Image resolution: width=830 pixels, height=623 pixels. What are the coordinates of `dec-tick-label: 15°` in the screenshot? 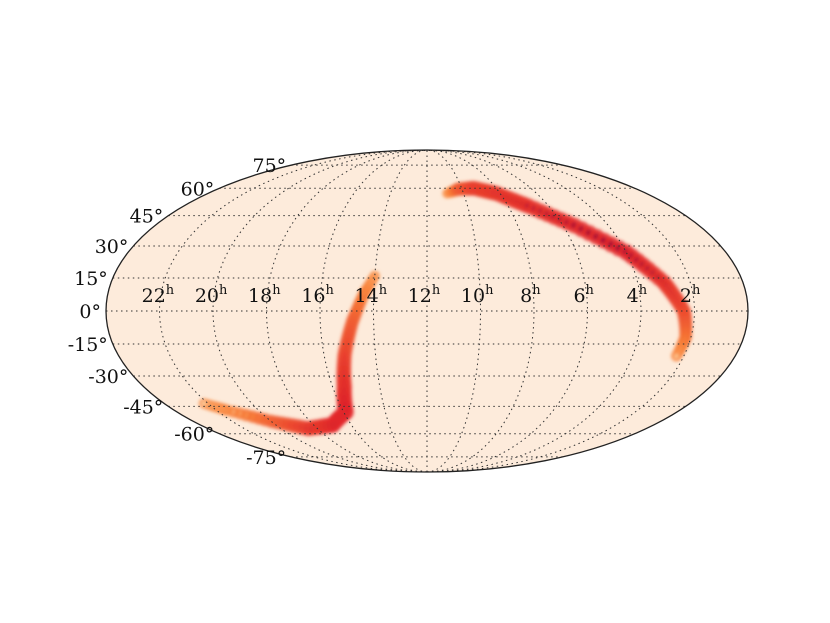 It's located at (91, 279).